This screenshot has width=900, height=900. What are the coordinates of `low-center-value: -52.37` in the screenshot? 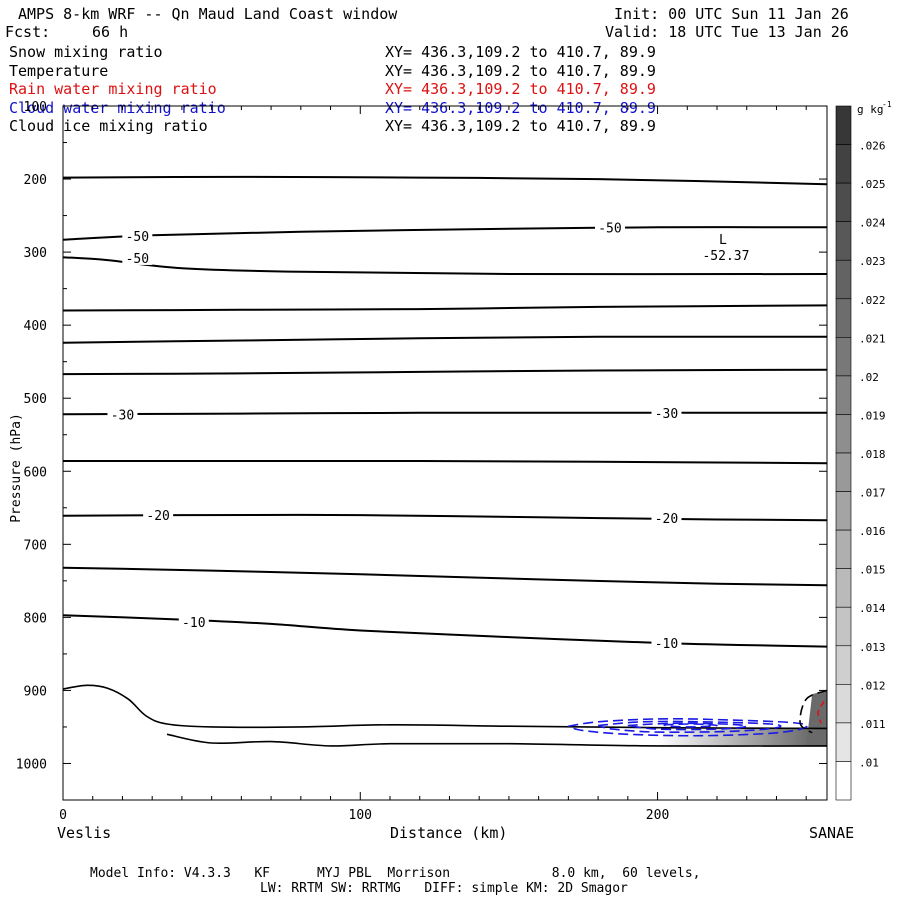 It's located at (725, 256).